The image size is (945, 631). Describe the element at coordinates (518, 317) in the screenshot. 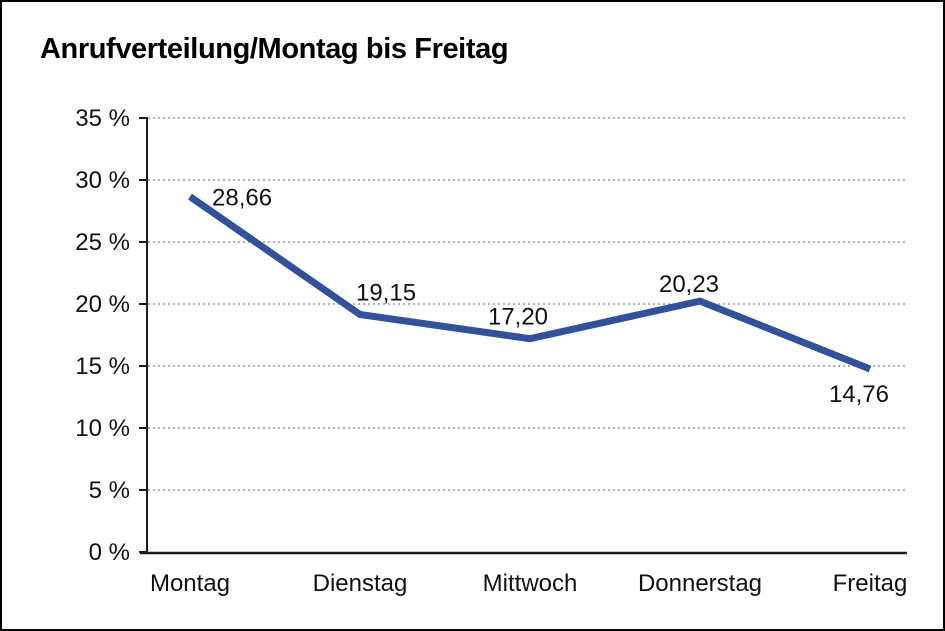

I see `data-point-label: 17,20` at that location.